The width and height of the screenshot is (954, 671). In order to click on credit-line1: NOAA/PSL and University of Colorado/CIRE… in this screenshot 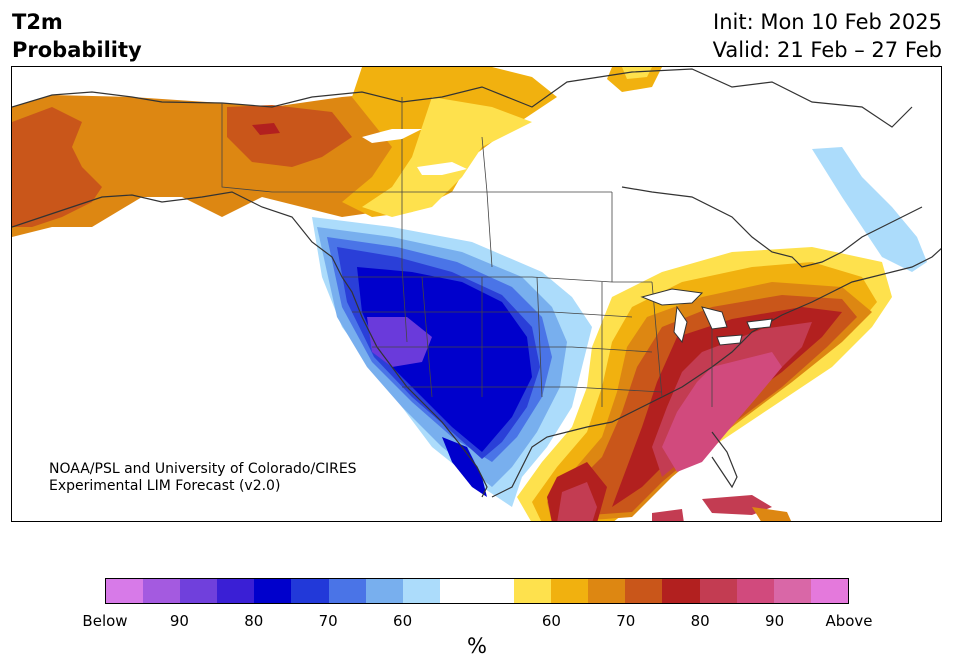, I will do `click(203, 469)`.